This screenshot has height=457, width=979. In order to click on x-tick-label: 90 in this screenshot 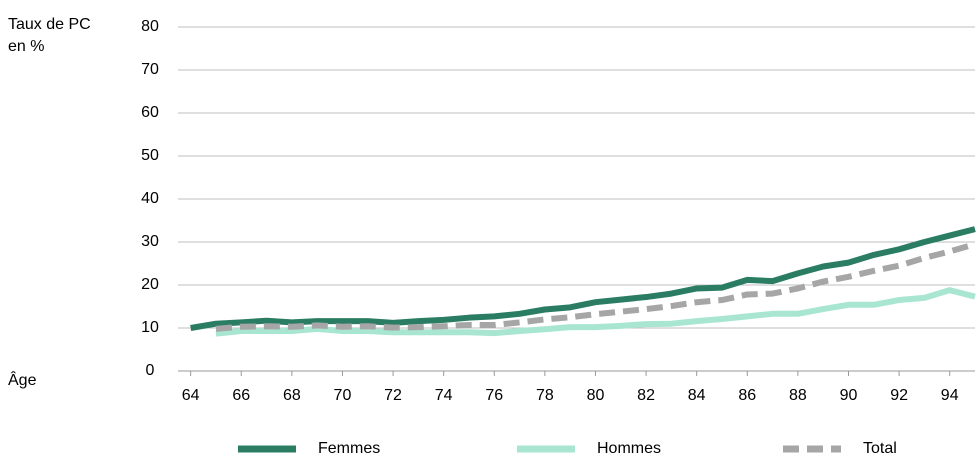, I will do `click(849, 395)`.